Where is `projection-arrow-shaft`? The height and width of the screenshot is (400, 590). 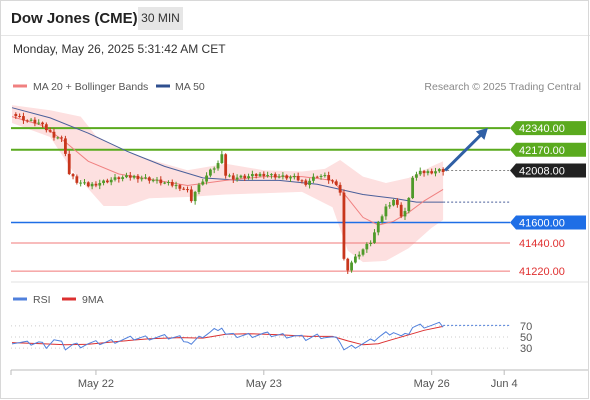
projection-arrow-shaft is located at coordinates (465, 150).